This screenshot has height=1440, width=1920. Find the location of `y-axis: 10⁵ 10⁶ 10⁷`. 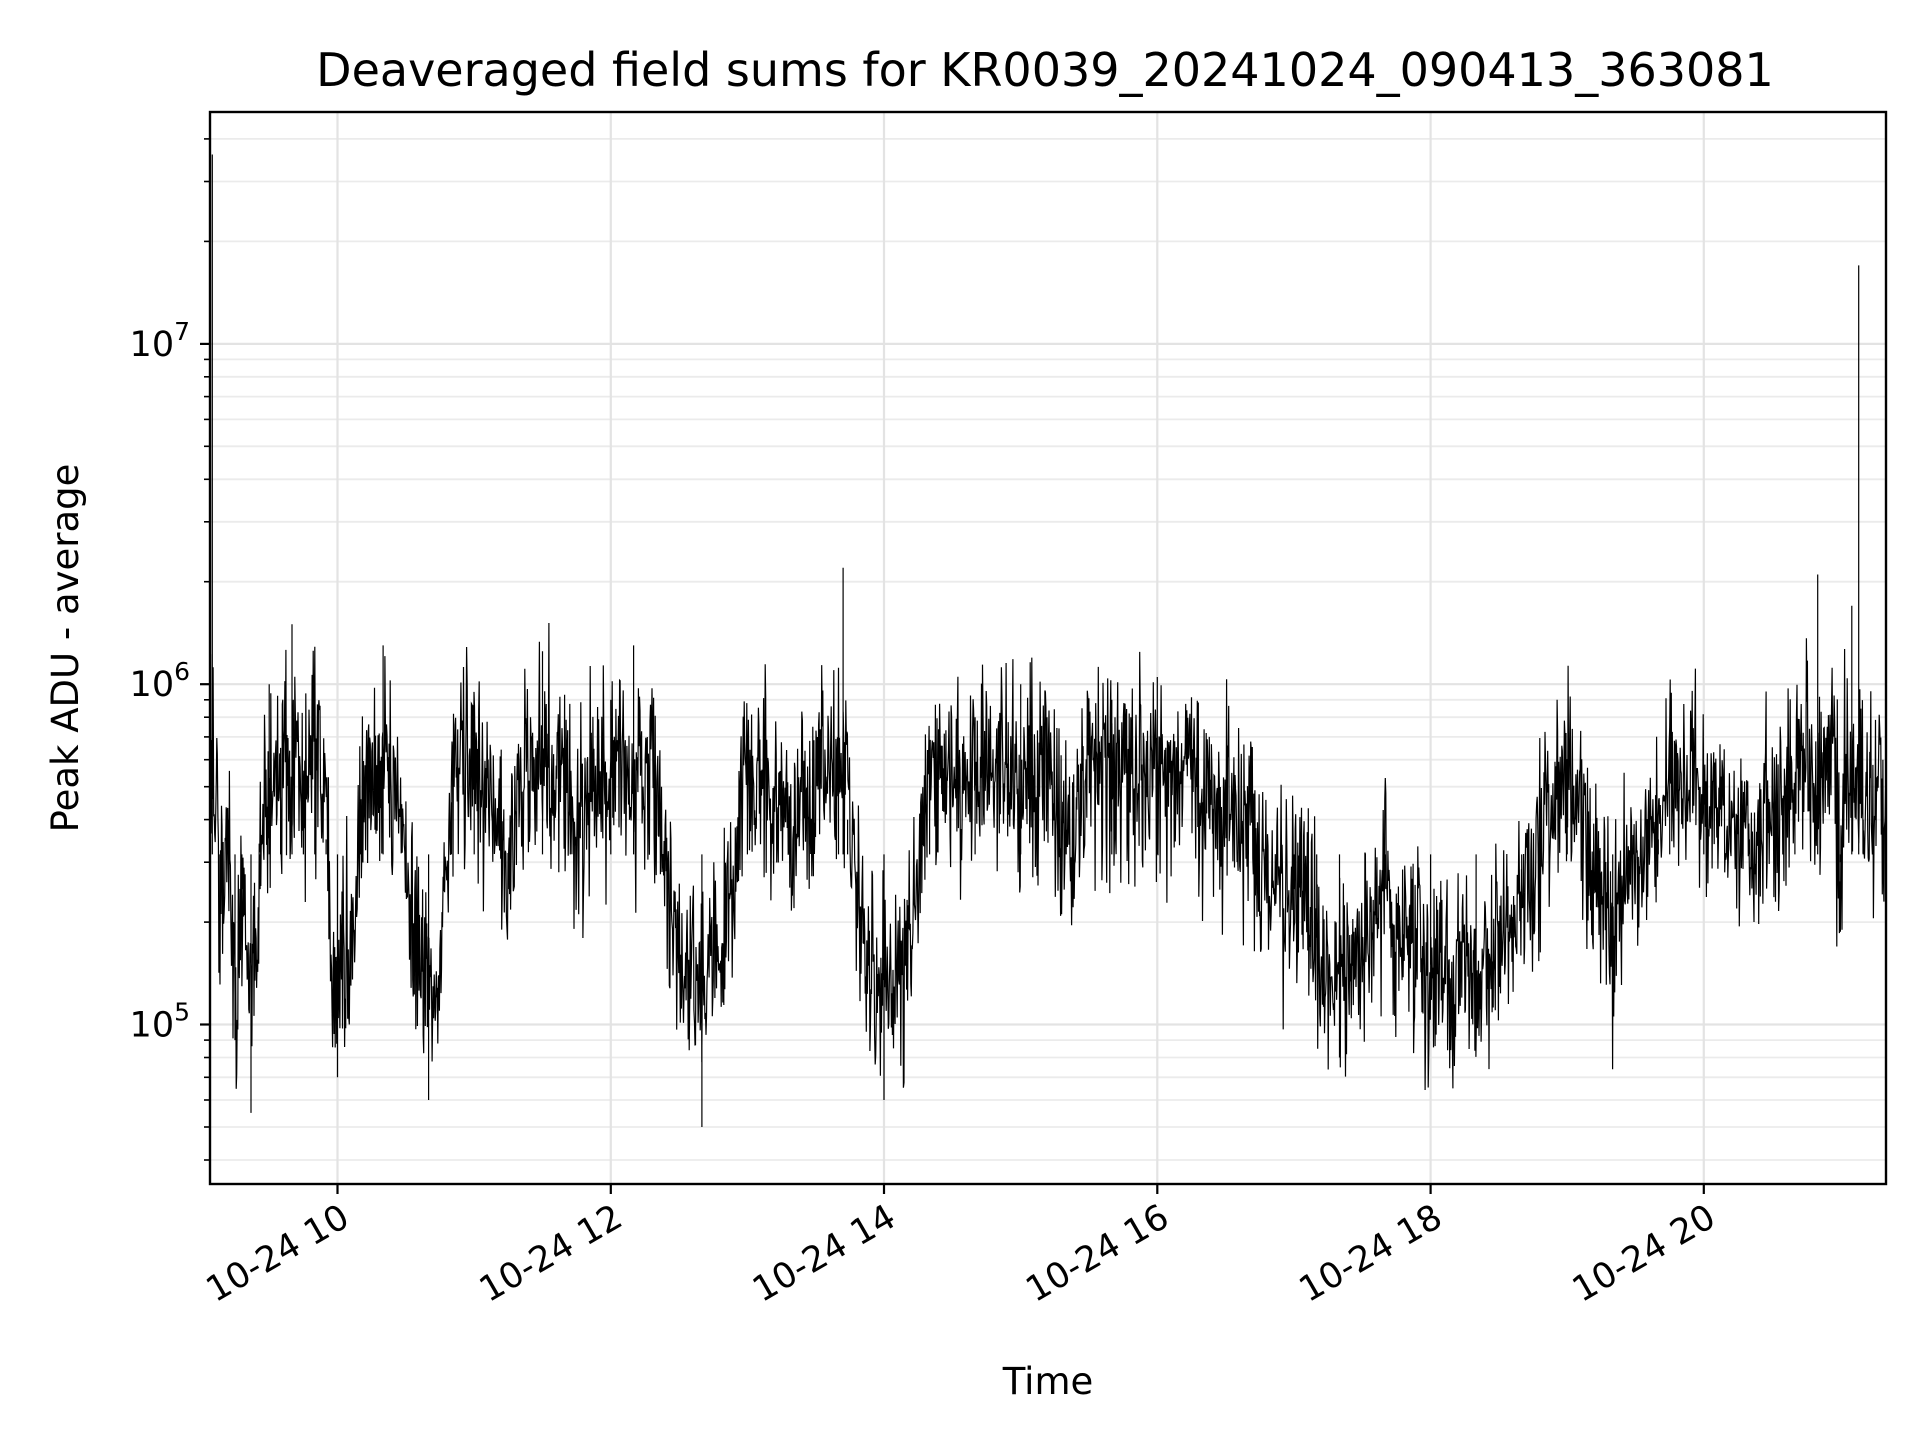

y-axis: 10⁵ 10⁶ 10⁷ is located at coordinates (170, 649).